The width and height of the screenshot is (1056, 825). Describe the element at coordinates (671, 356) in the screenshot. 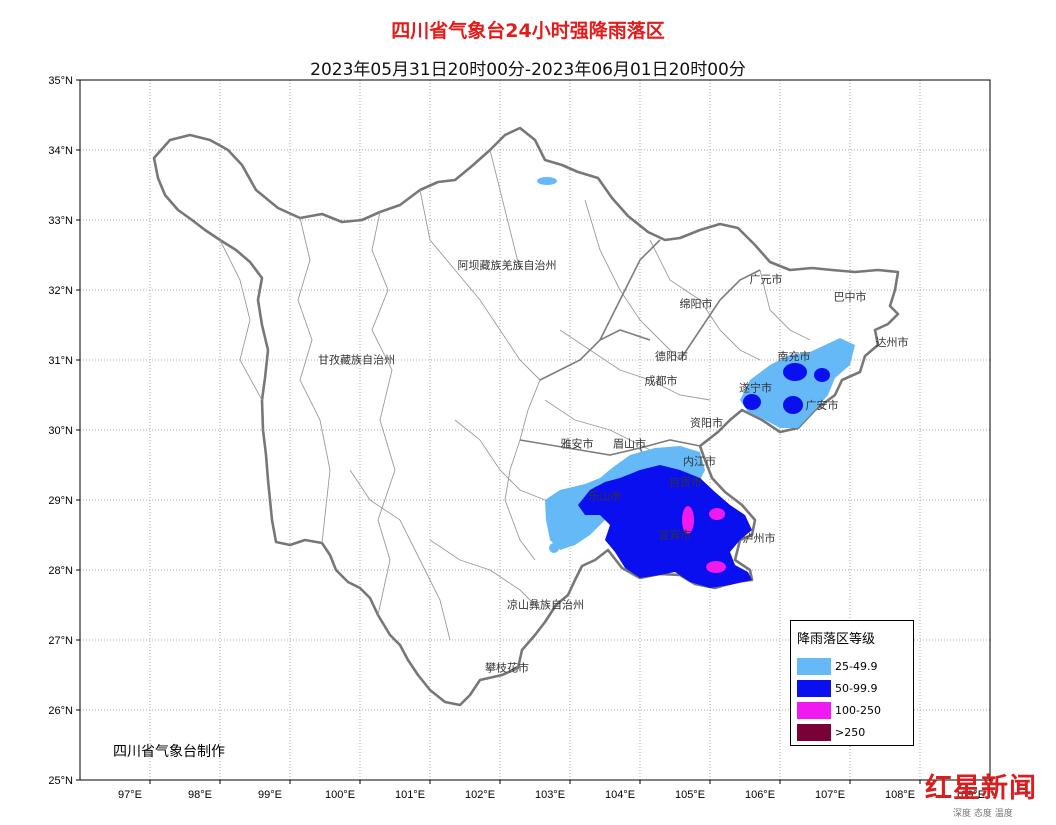

I see `place-label: 德阳市` at that location.